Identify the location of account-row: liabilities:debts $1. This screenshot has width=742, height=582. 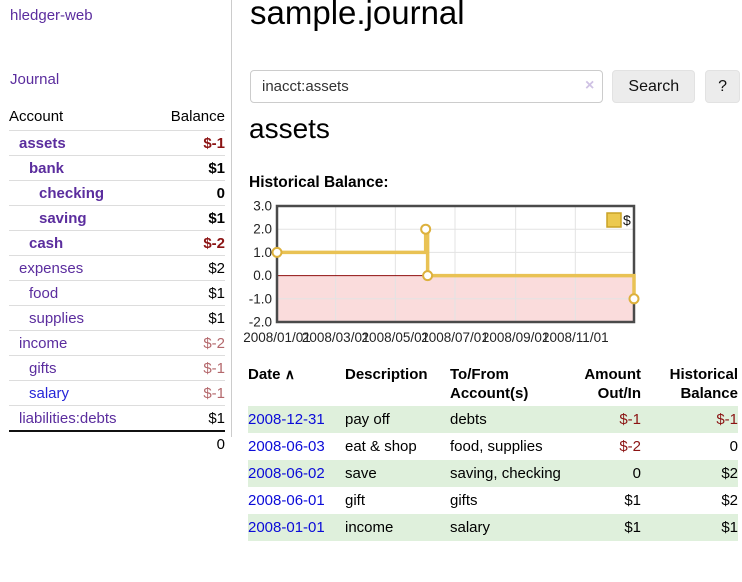
(117, 418).